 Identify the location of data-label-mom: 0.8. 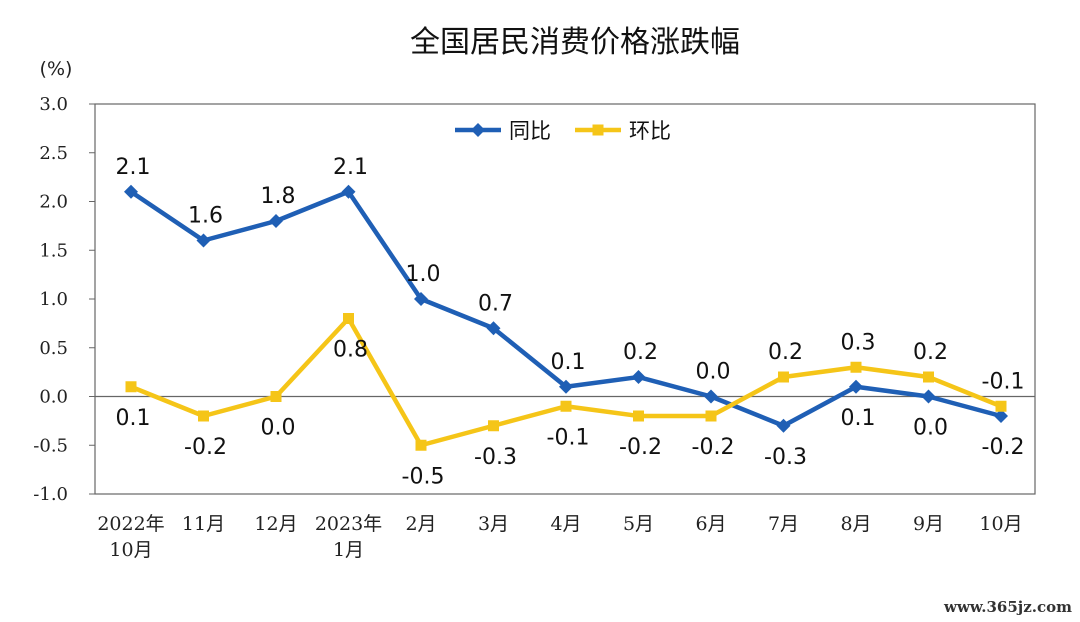
(350, 350).